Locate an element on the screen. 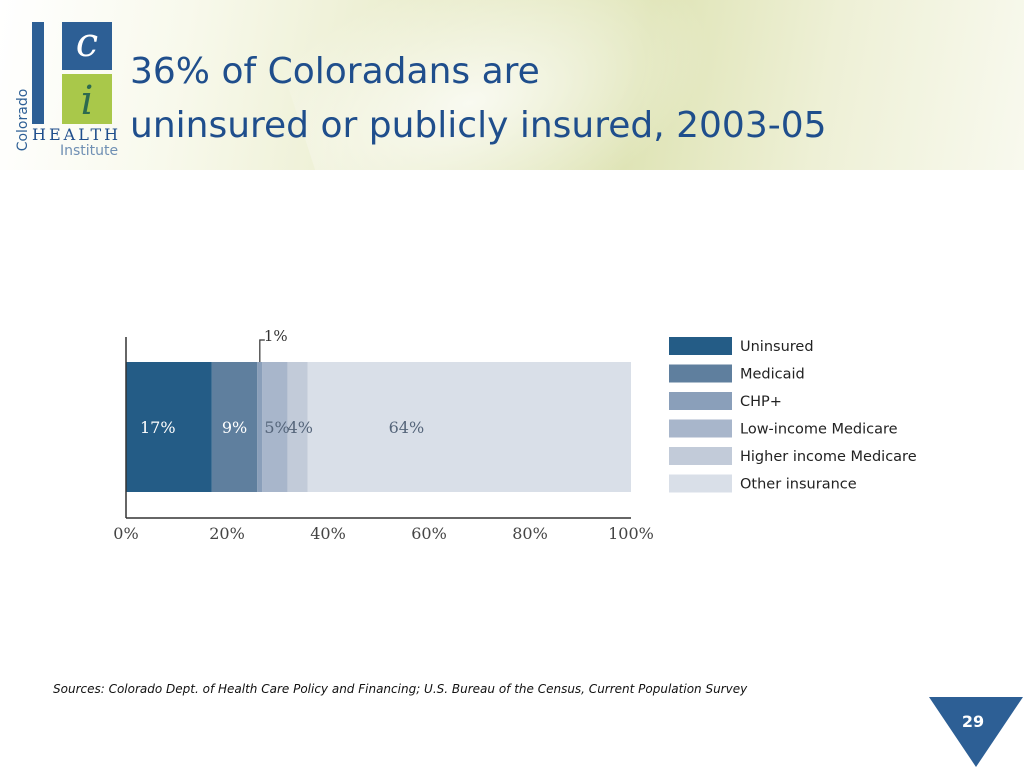 The width and height of the screenshot is (1024, 768). bar-label-higher-income-medicare: 4% is located at coordinates (300, 427).